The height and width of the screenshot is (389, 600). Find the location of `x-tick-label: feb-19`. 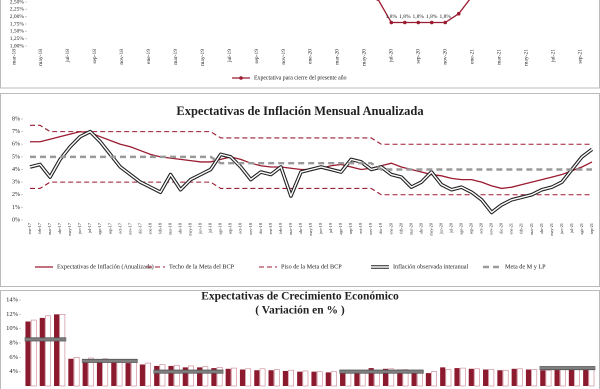

x-tick-label: feb-19 is located at coordinates (280, 228).